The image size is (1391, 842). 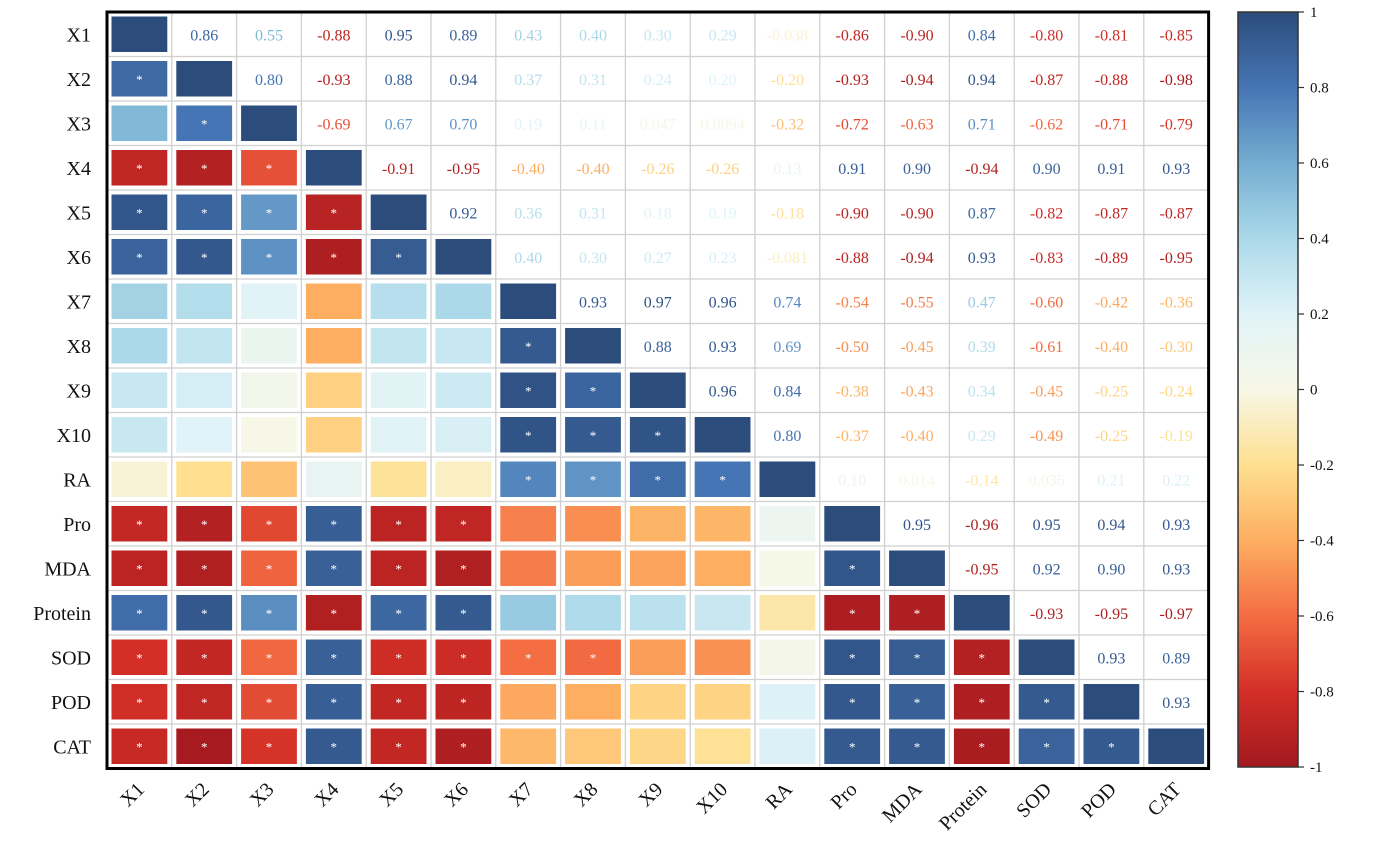 I want to click on correlation-value-label: -0.18, so click(x=787, y=213).